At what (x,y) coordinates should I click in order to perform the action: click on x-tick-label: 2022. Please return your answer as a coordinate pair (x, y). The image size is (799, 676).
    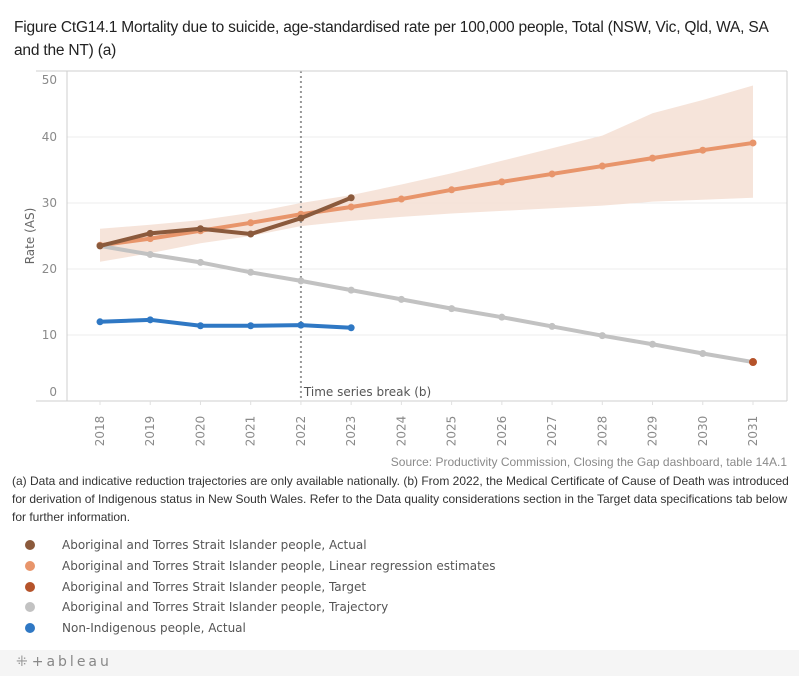
    Looking at the image, I should click on (301, 431).